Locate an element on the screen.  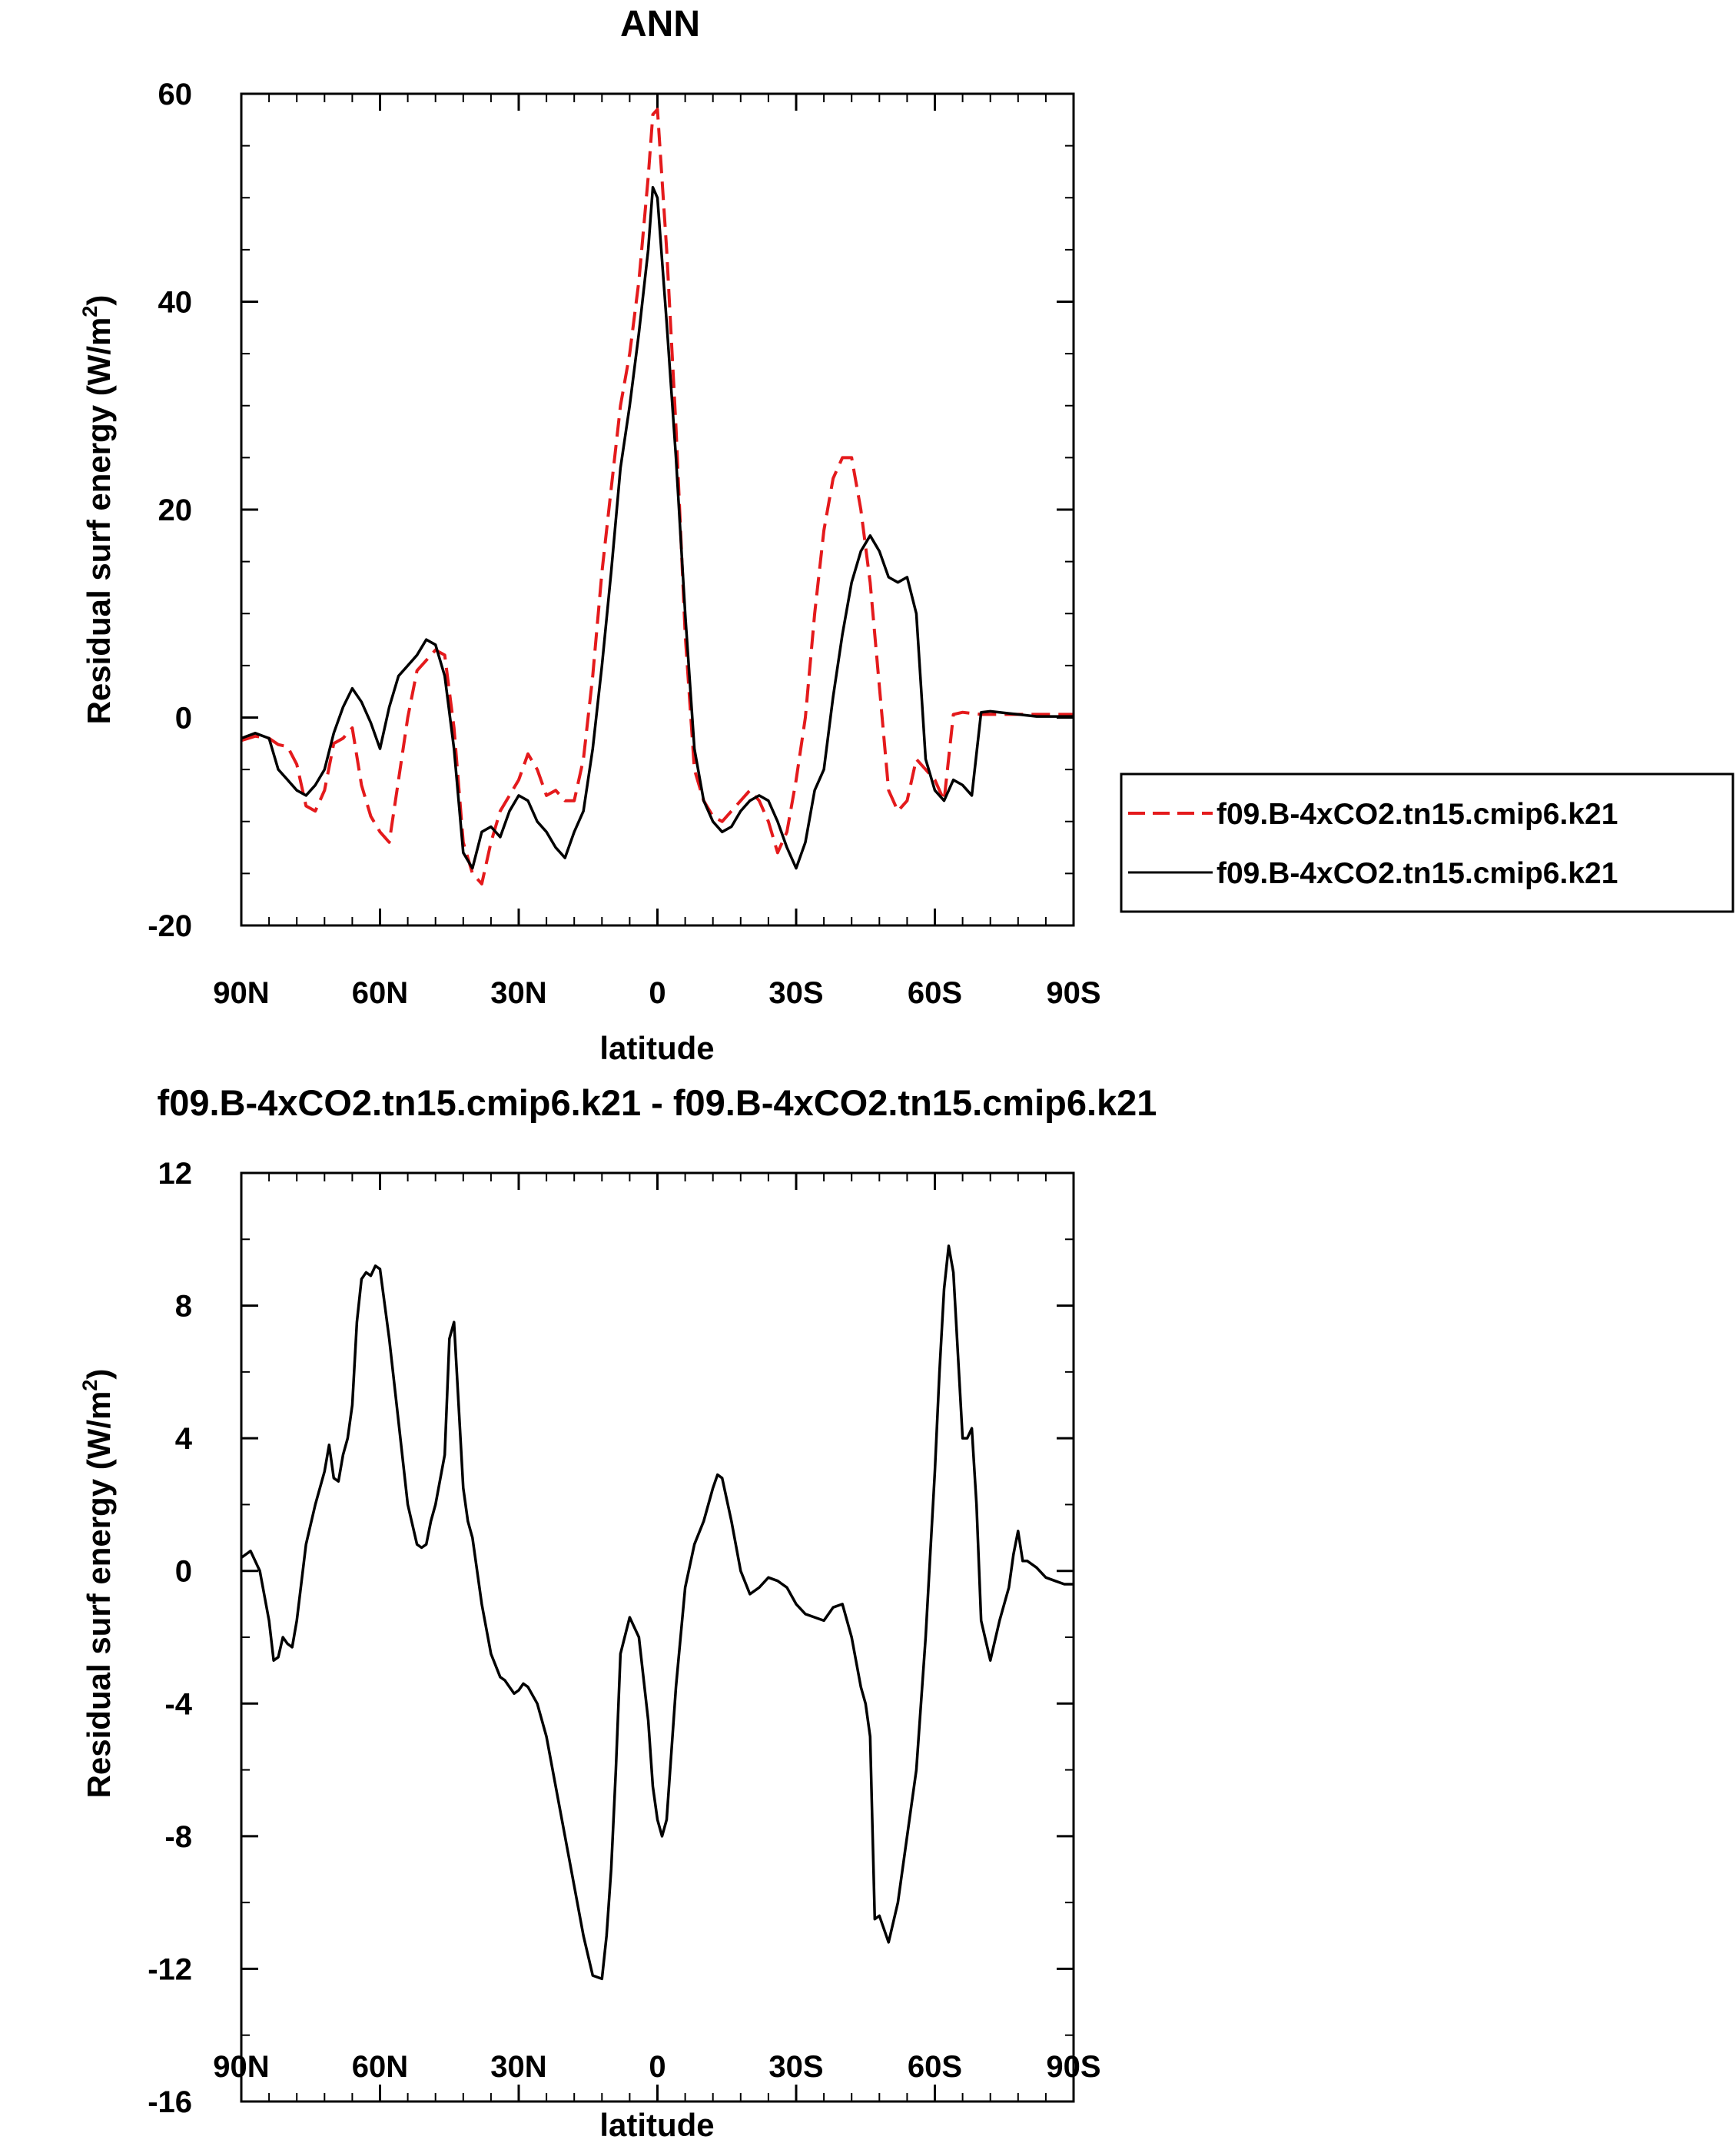
bottom-chart-ylabel: Residual surf energy (W/m2) is located at coordinates (97, 1584).